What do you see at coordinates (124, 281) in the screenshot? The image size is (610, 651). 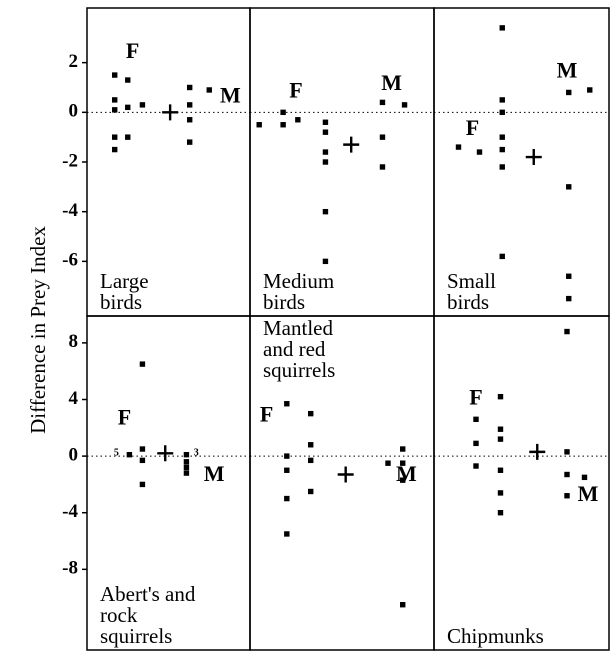 I see `panel-label: Large` at bounding box center [124, 281].